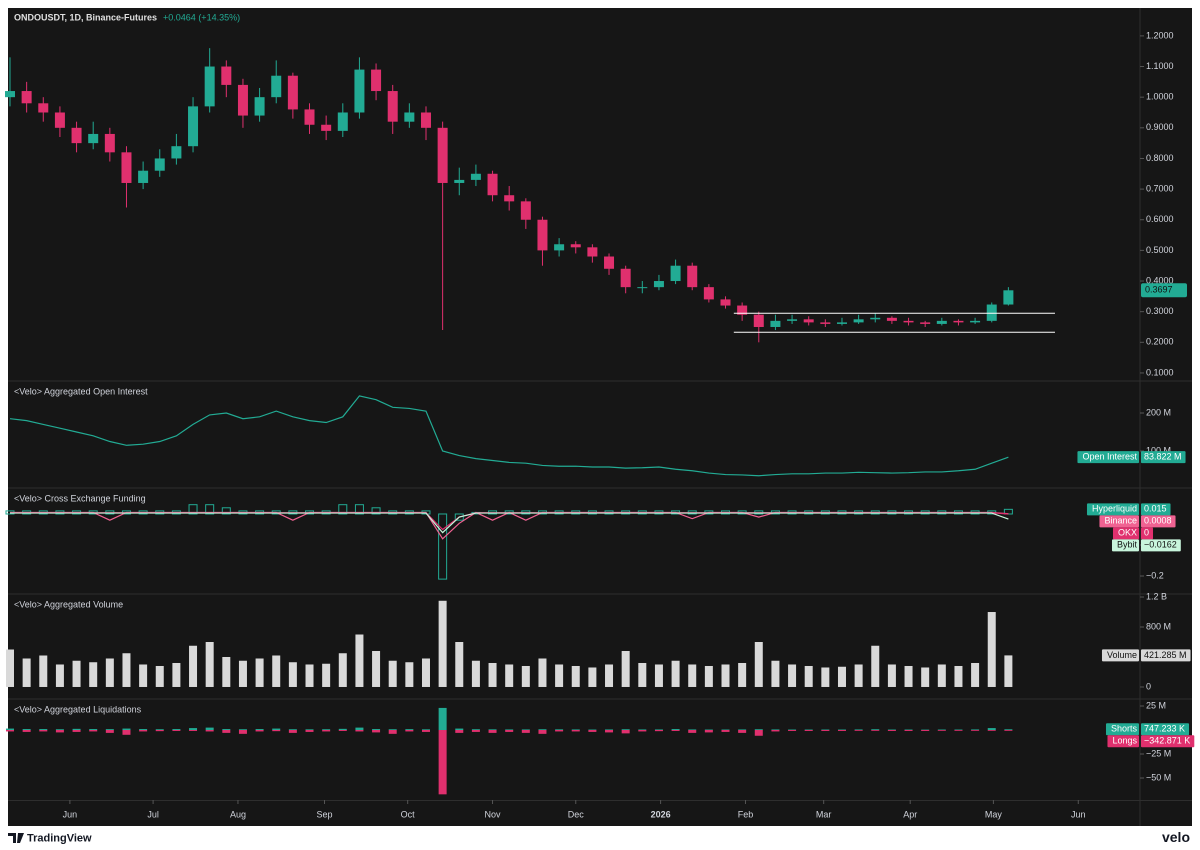 The height and width of the screenshot is (850, 1200). I want to click on legend-label: Shorts, so click(1124, 729).